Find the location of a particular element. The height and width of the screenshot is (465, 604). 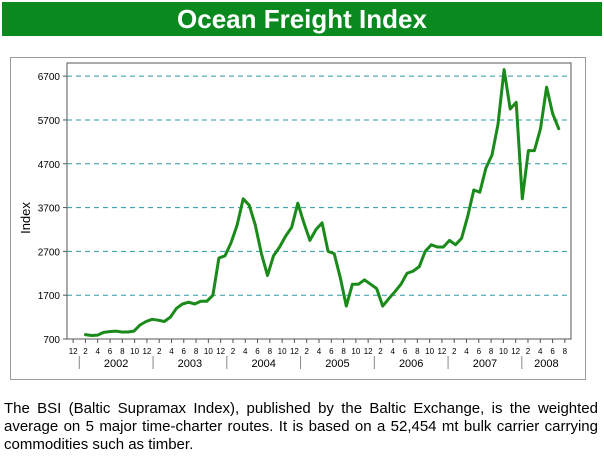

y-tick-label: 5700 is located at coordinates (49, 121).